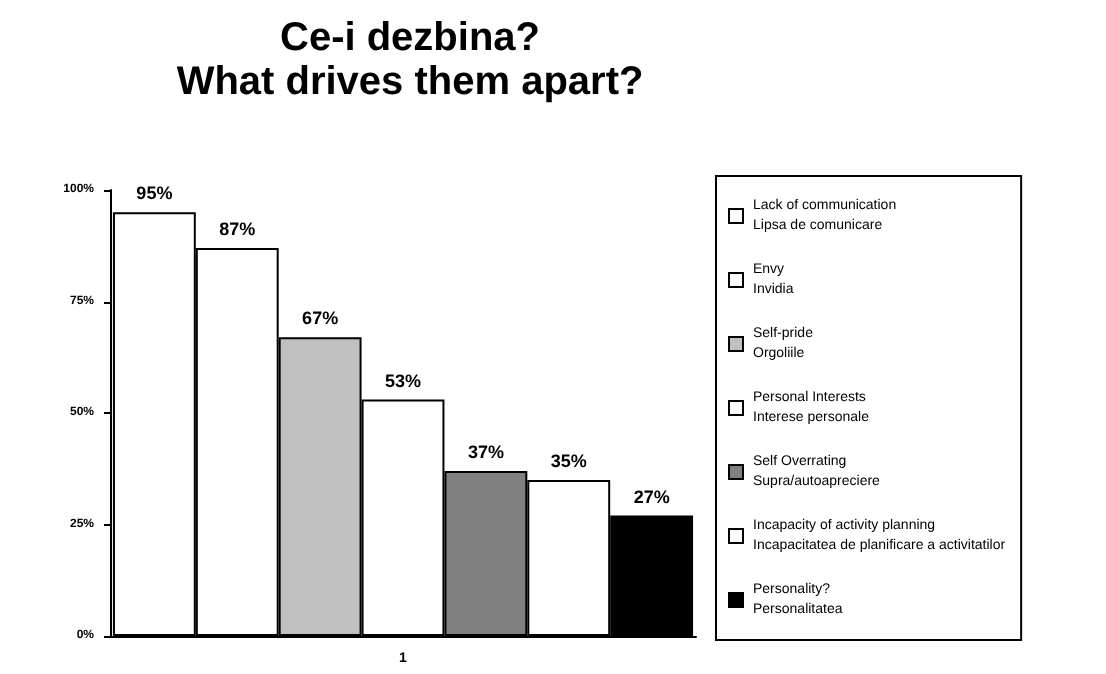 Image resolution: width=1106 pixels, height=674 pixels. Describe the element at coordinates (154, 193) in the screenshot. I see `data-label: 95%` at that location.